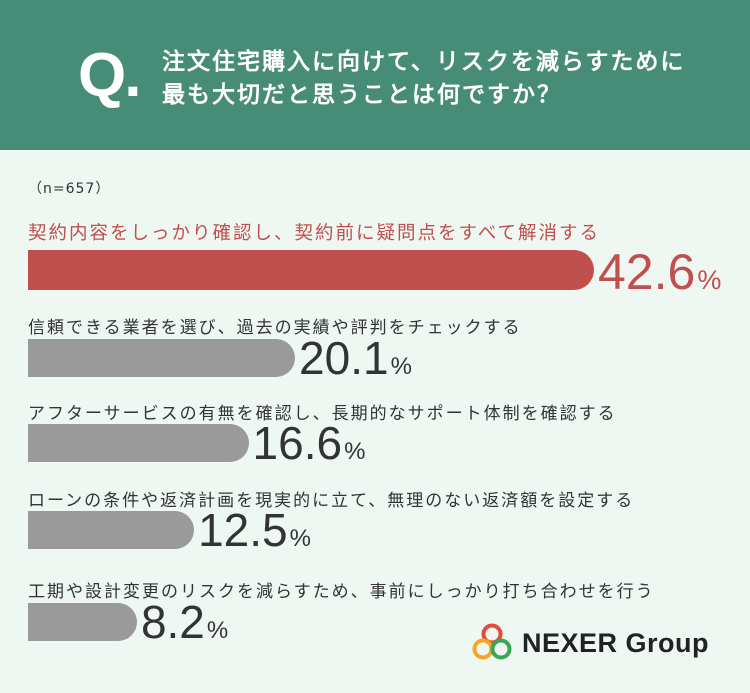 The height and width of the screenshot is (693, 750). Describe the element at coordinates (362, 95) in the screenshot. I see `question-line-2: 最も大切だと思うことは何ですか？` at that location.